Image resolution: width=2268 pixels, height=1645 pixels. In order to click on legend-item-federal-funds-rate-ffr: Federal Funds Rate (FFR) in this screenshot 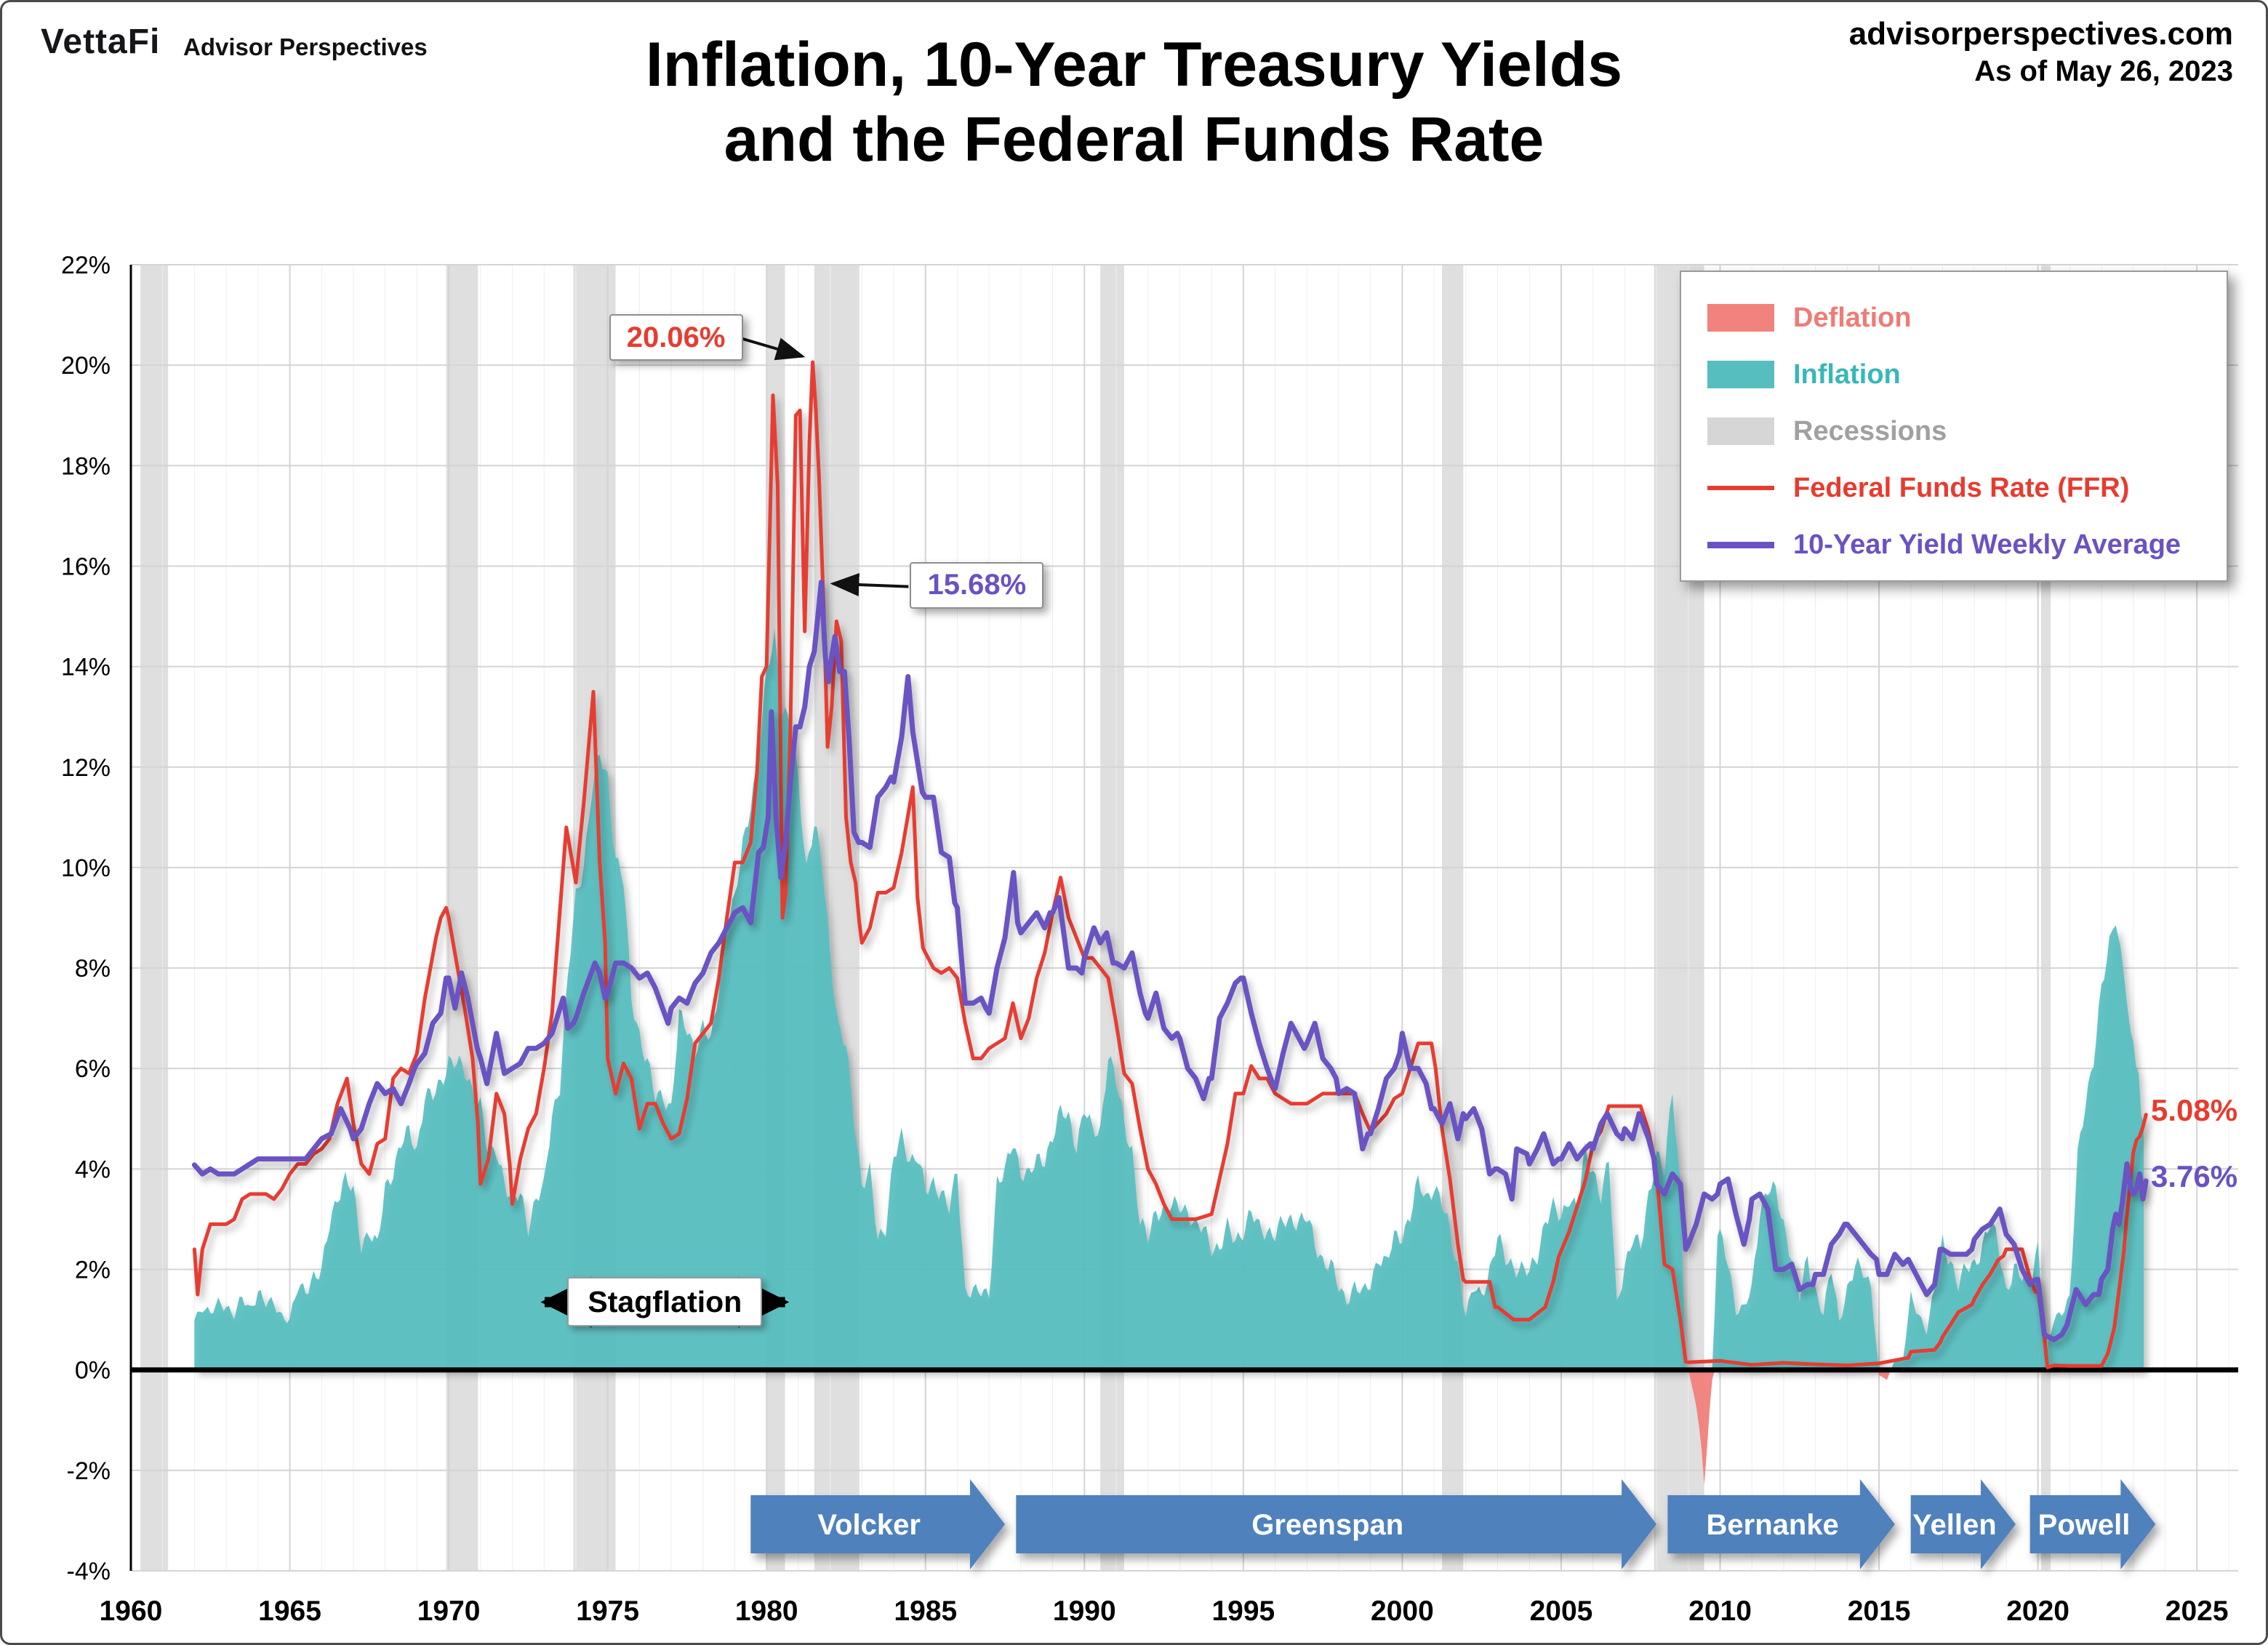, I will do `click(1967, 488)`.